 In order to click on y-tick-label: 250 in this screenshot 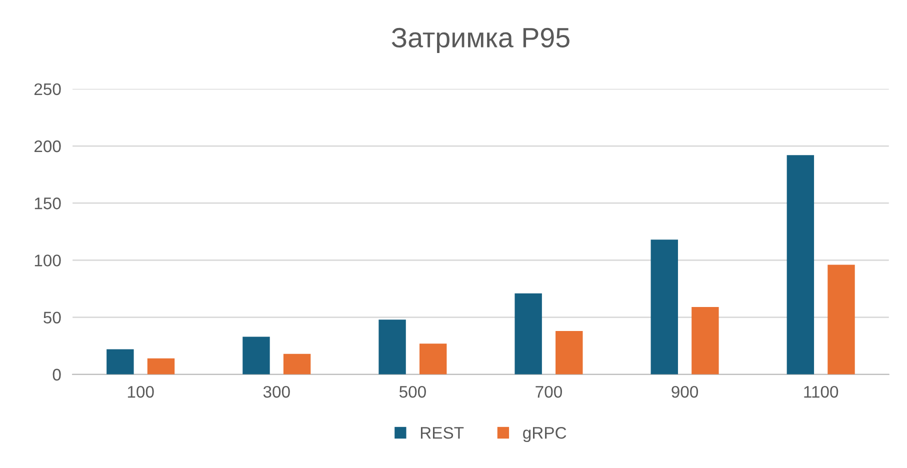, I will do `click(47, 89)`.